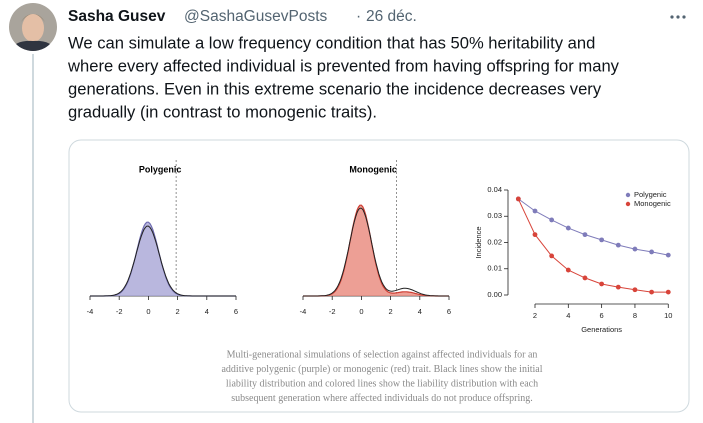  What do you see at coordinates (255, 16) in the screenshot?
I see `author-handle: @SashaGusevPosts` at bounding box center [255, 16].